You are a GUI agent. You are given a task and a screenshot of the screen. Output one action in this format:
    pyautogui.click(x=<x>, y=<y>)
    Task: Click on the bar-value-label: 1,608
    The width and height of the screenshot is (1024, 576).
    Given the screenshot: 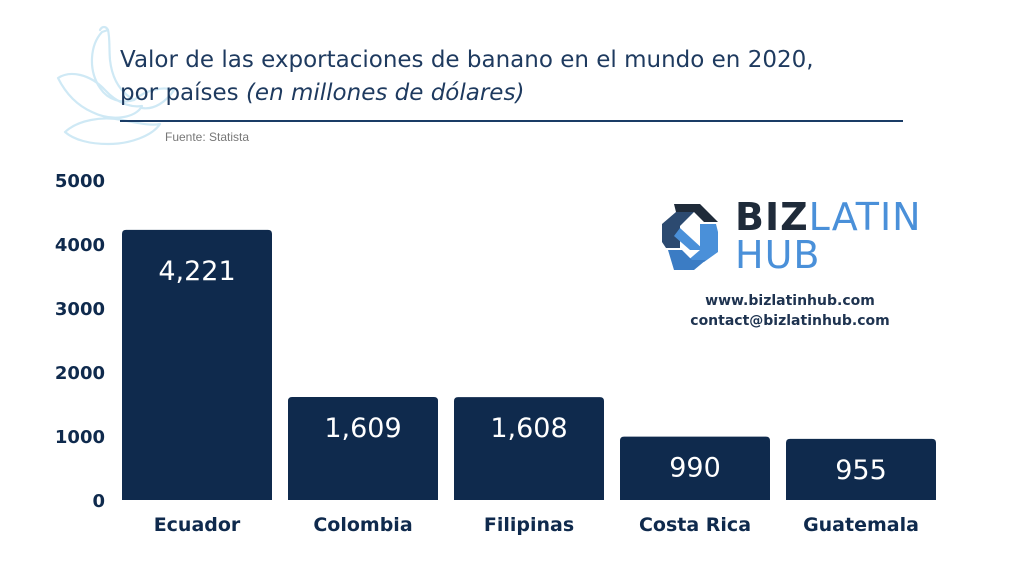 What is the action you would take?
    pyautogui.click(x=528, y=428)
    